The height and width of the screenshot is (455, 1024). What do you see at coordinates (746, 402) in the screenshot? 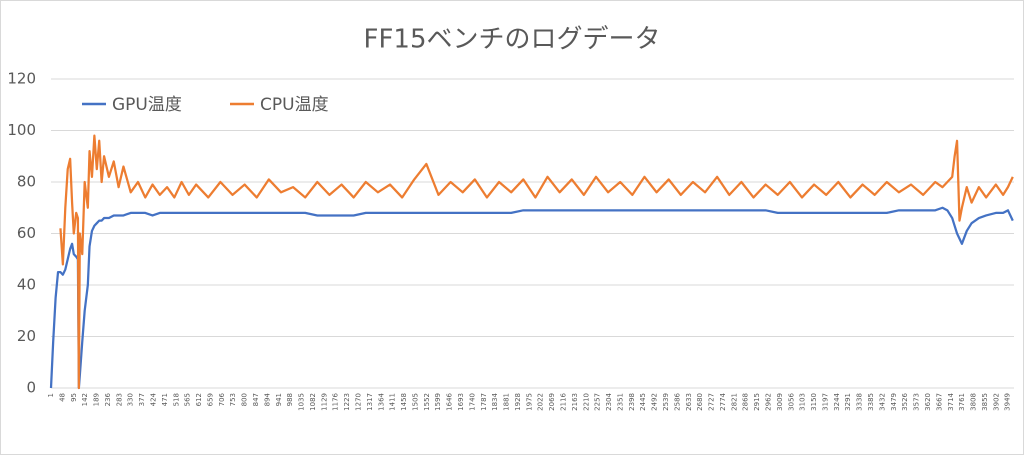
I see `x-tick-label: 2868` at bounding box center [746, 402].